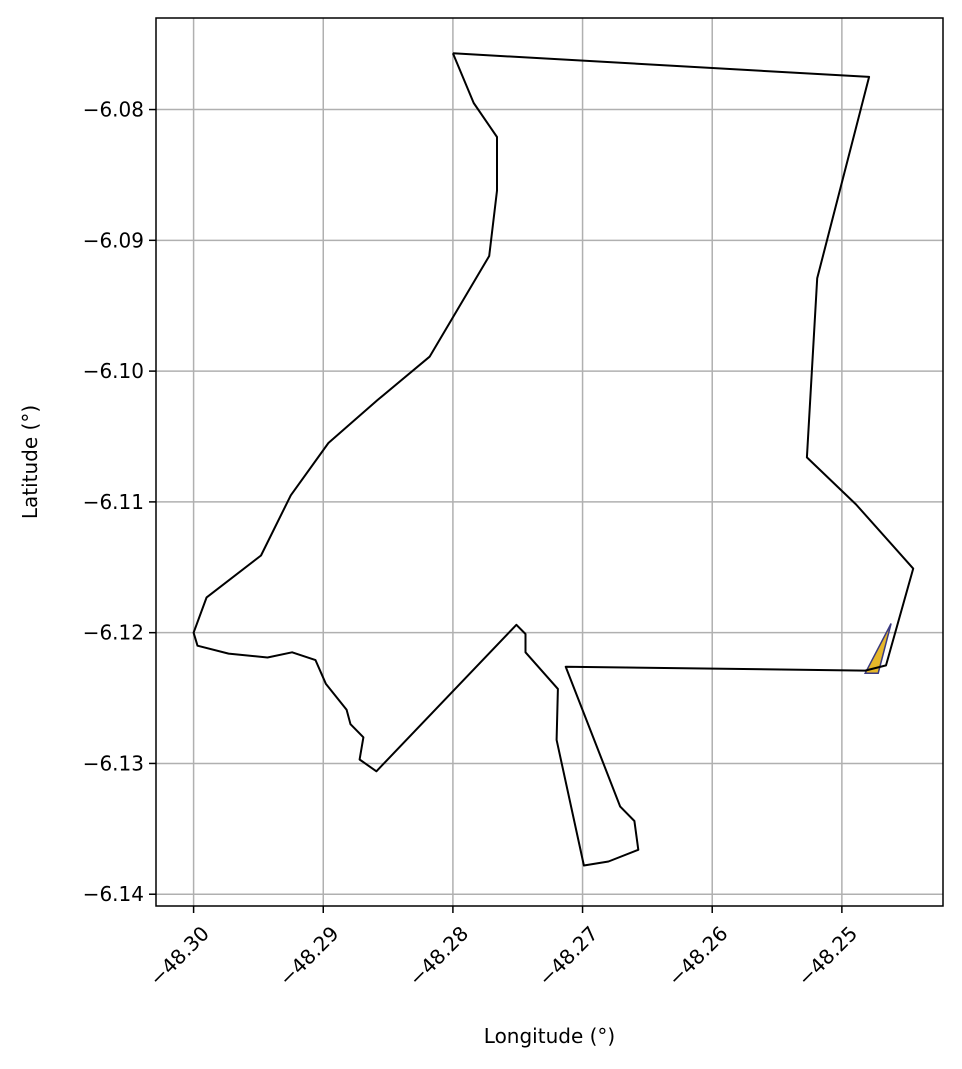 The width and height of the screenshot is (962, 1069). What do you see at coordinates (549, 1036) in the screenshot?
I see `x-axis-label: Longitude (°)` at bounding box center [549, 1036].